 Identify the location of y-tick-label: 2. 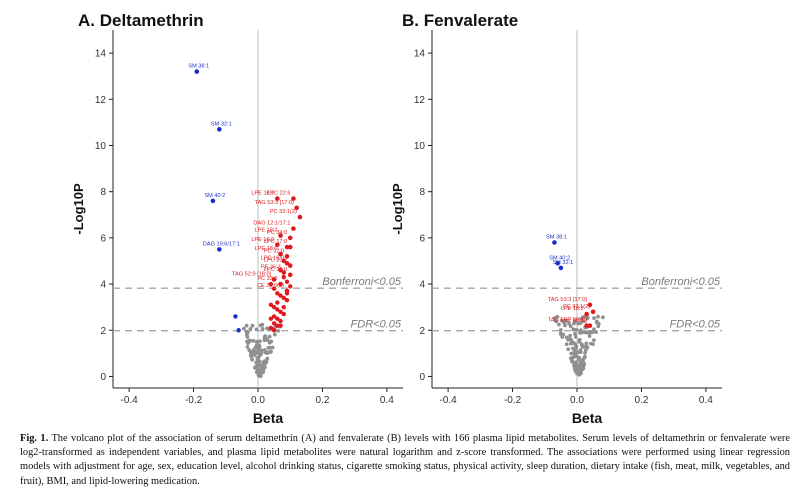
(422, 331).